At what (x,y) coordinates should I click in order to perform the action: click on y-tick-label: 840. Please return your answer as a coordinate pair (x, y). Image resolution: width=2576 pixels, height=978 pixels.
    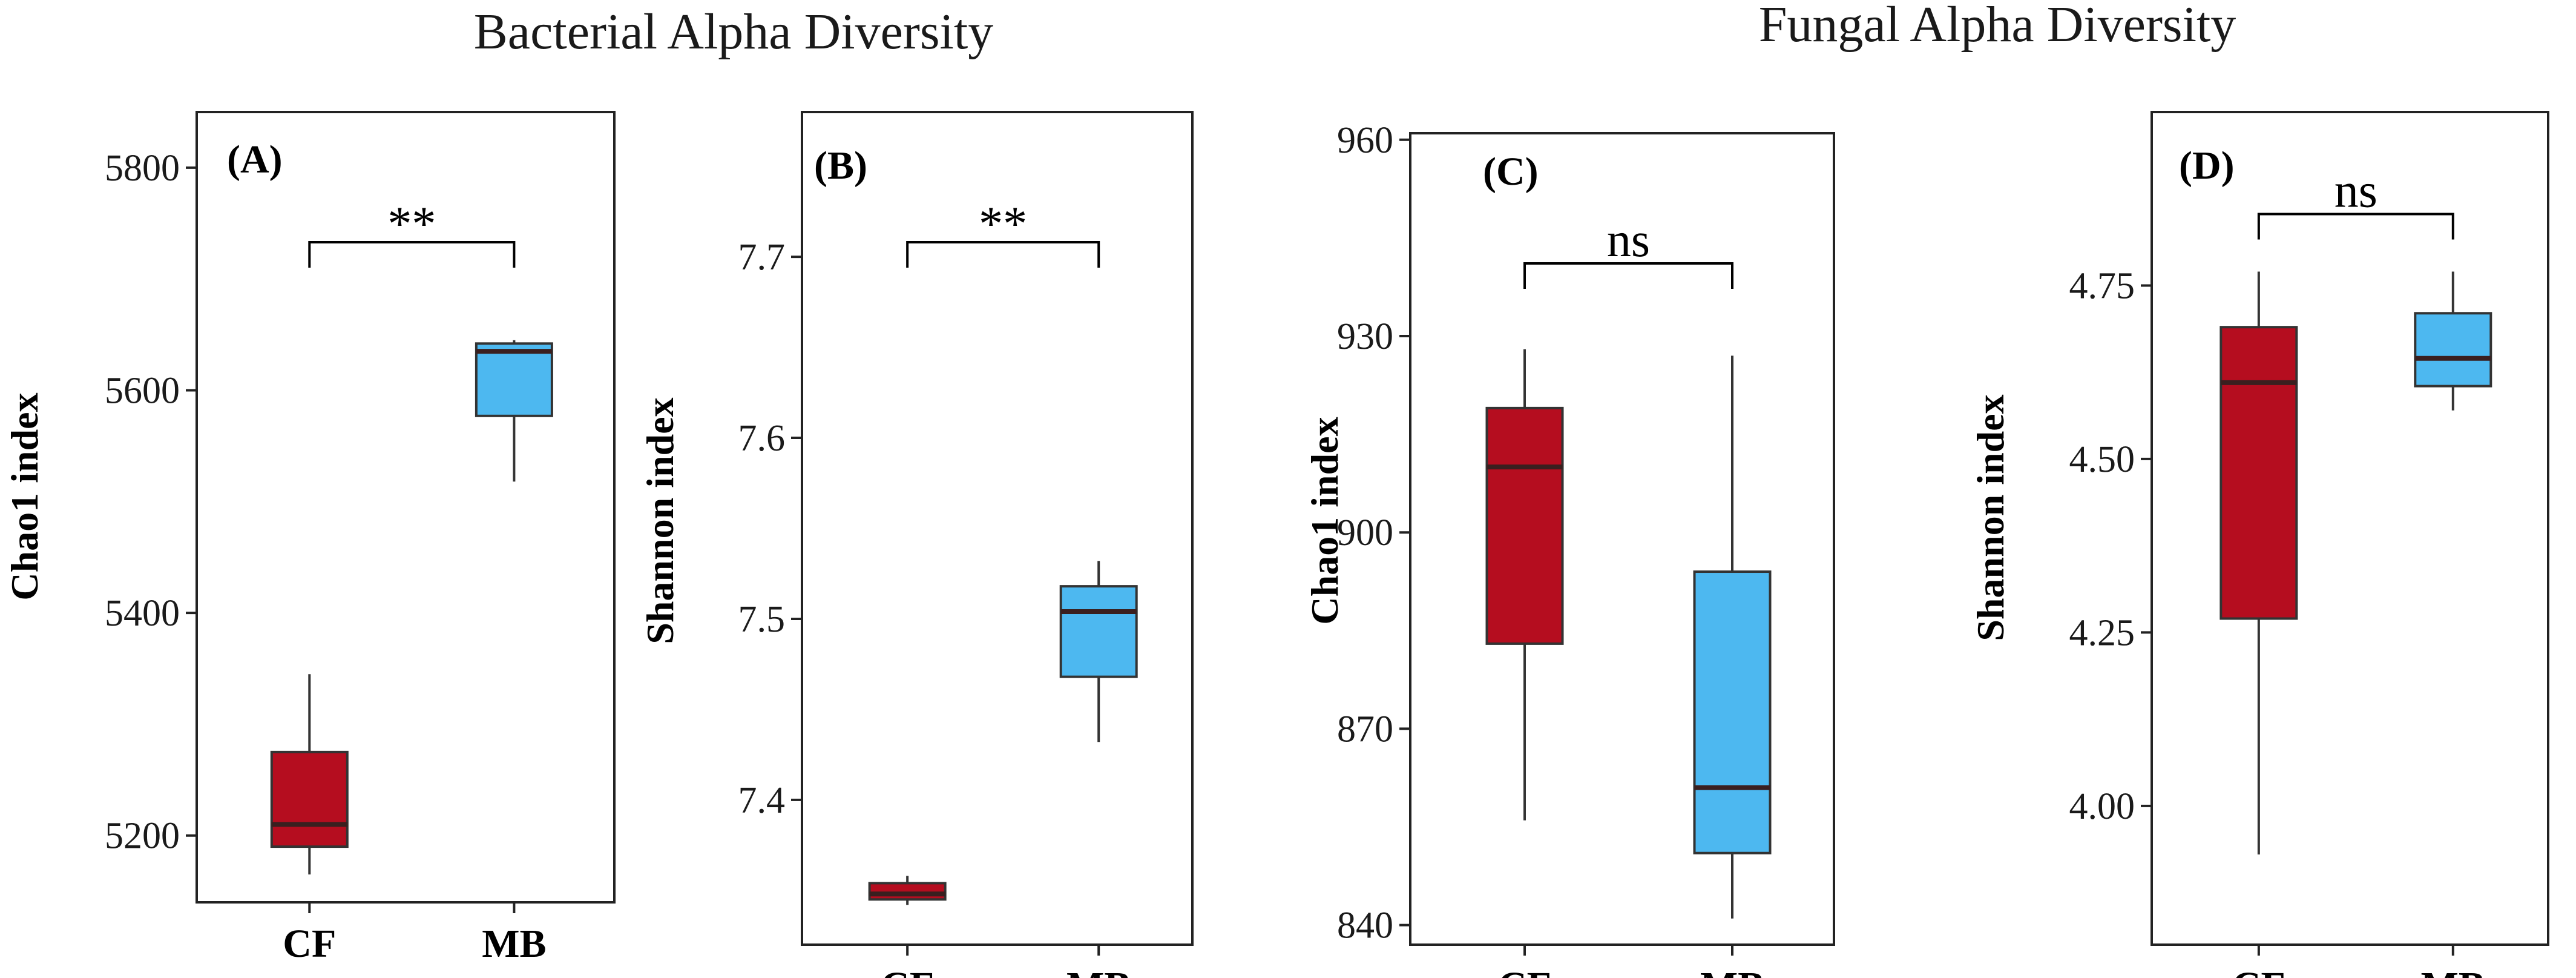
    Looking at the image, I should click on (1365, 926).